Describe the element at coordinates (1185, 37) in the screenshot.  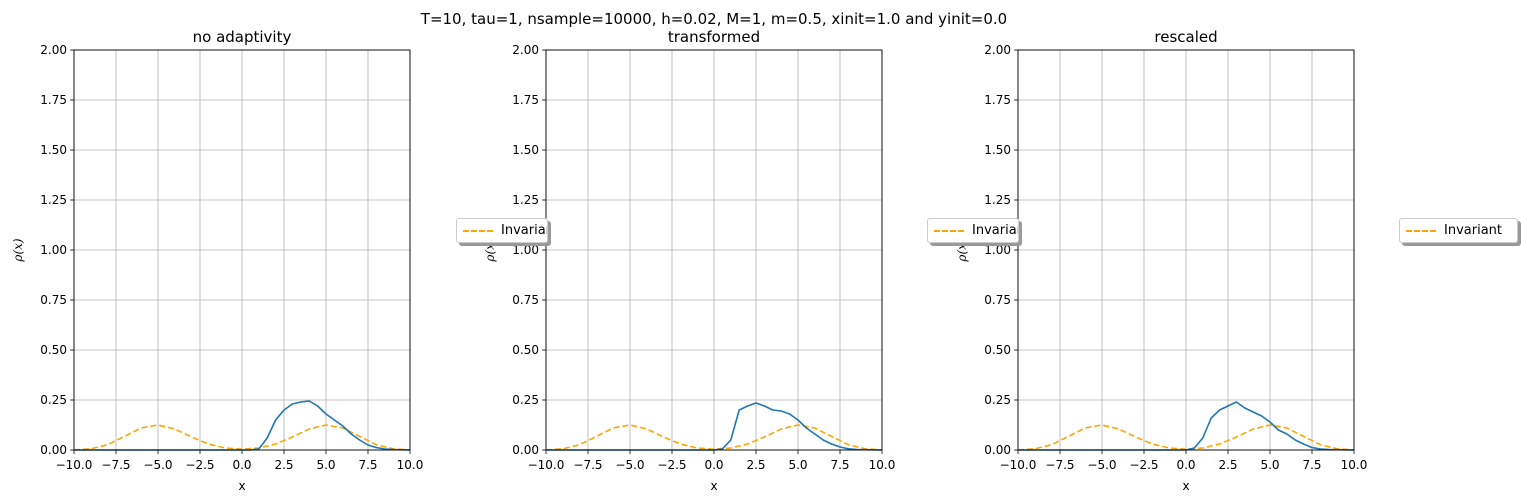
I see `subplot-title: rescaled` at that location.